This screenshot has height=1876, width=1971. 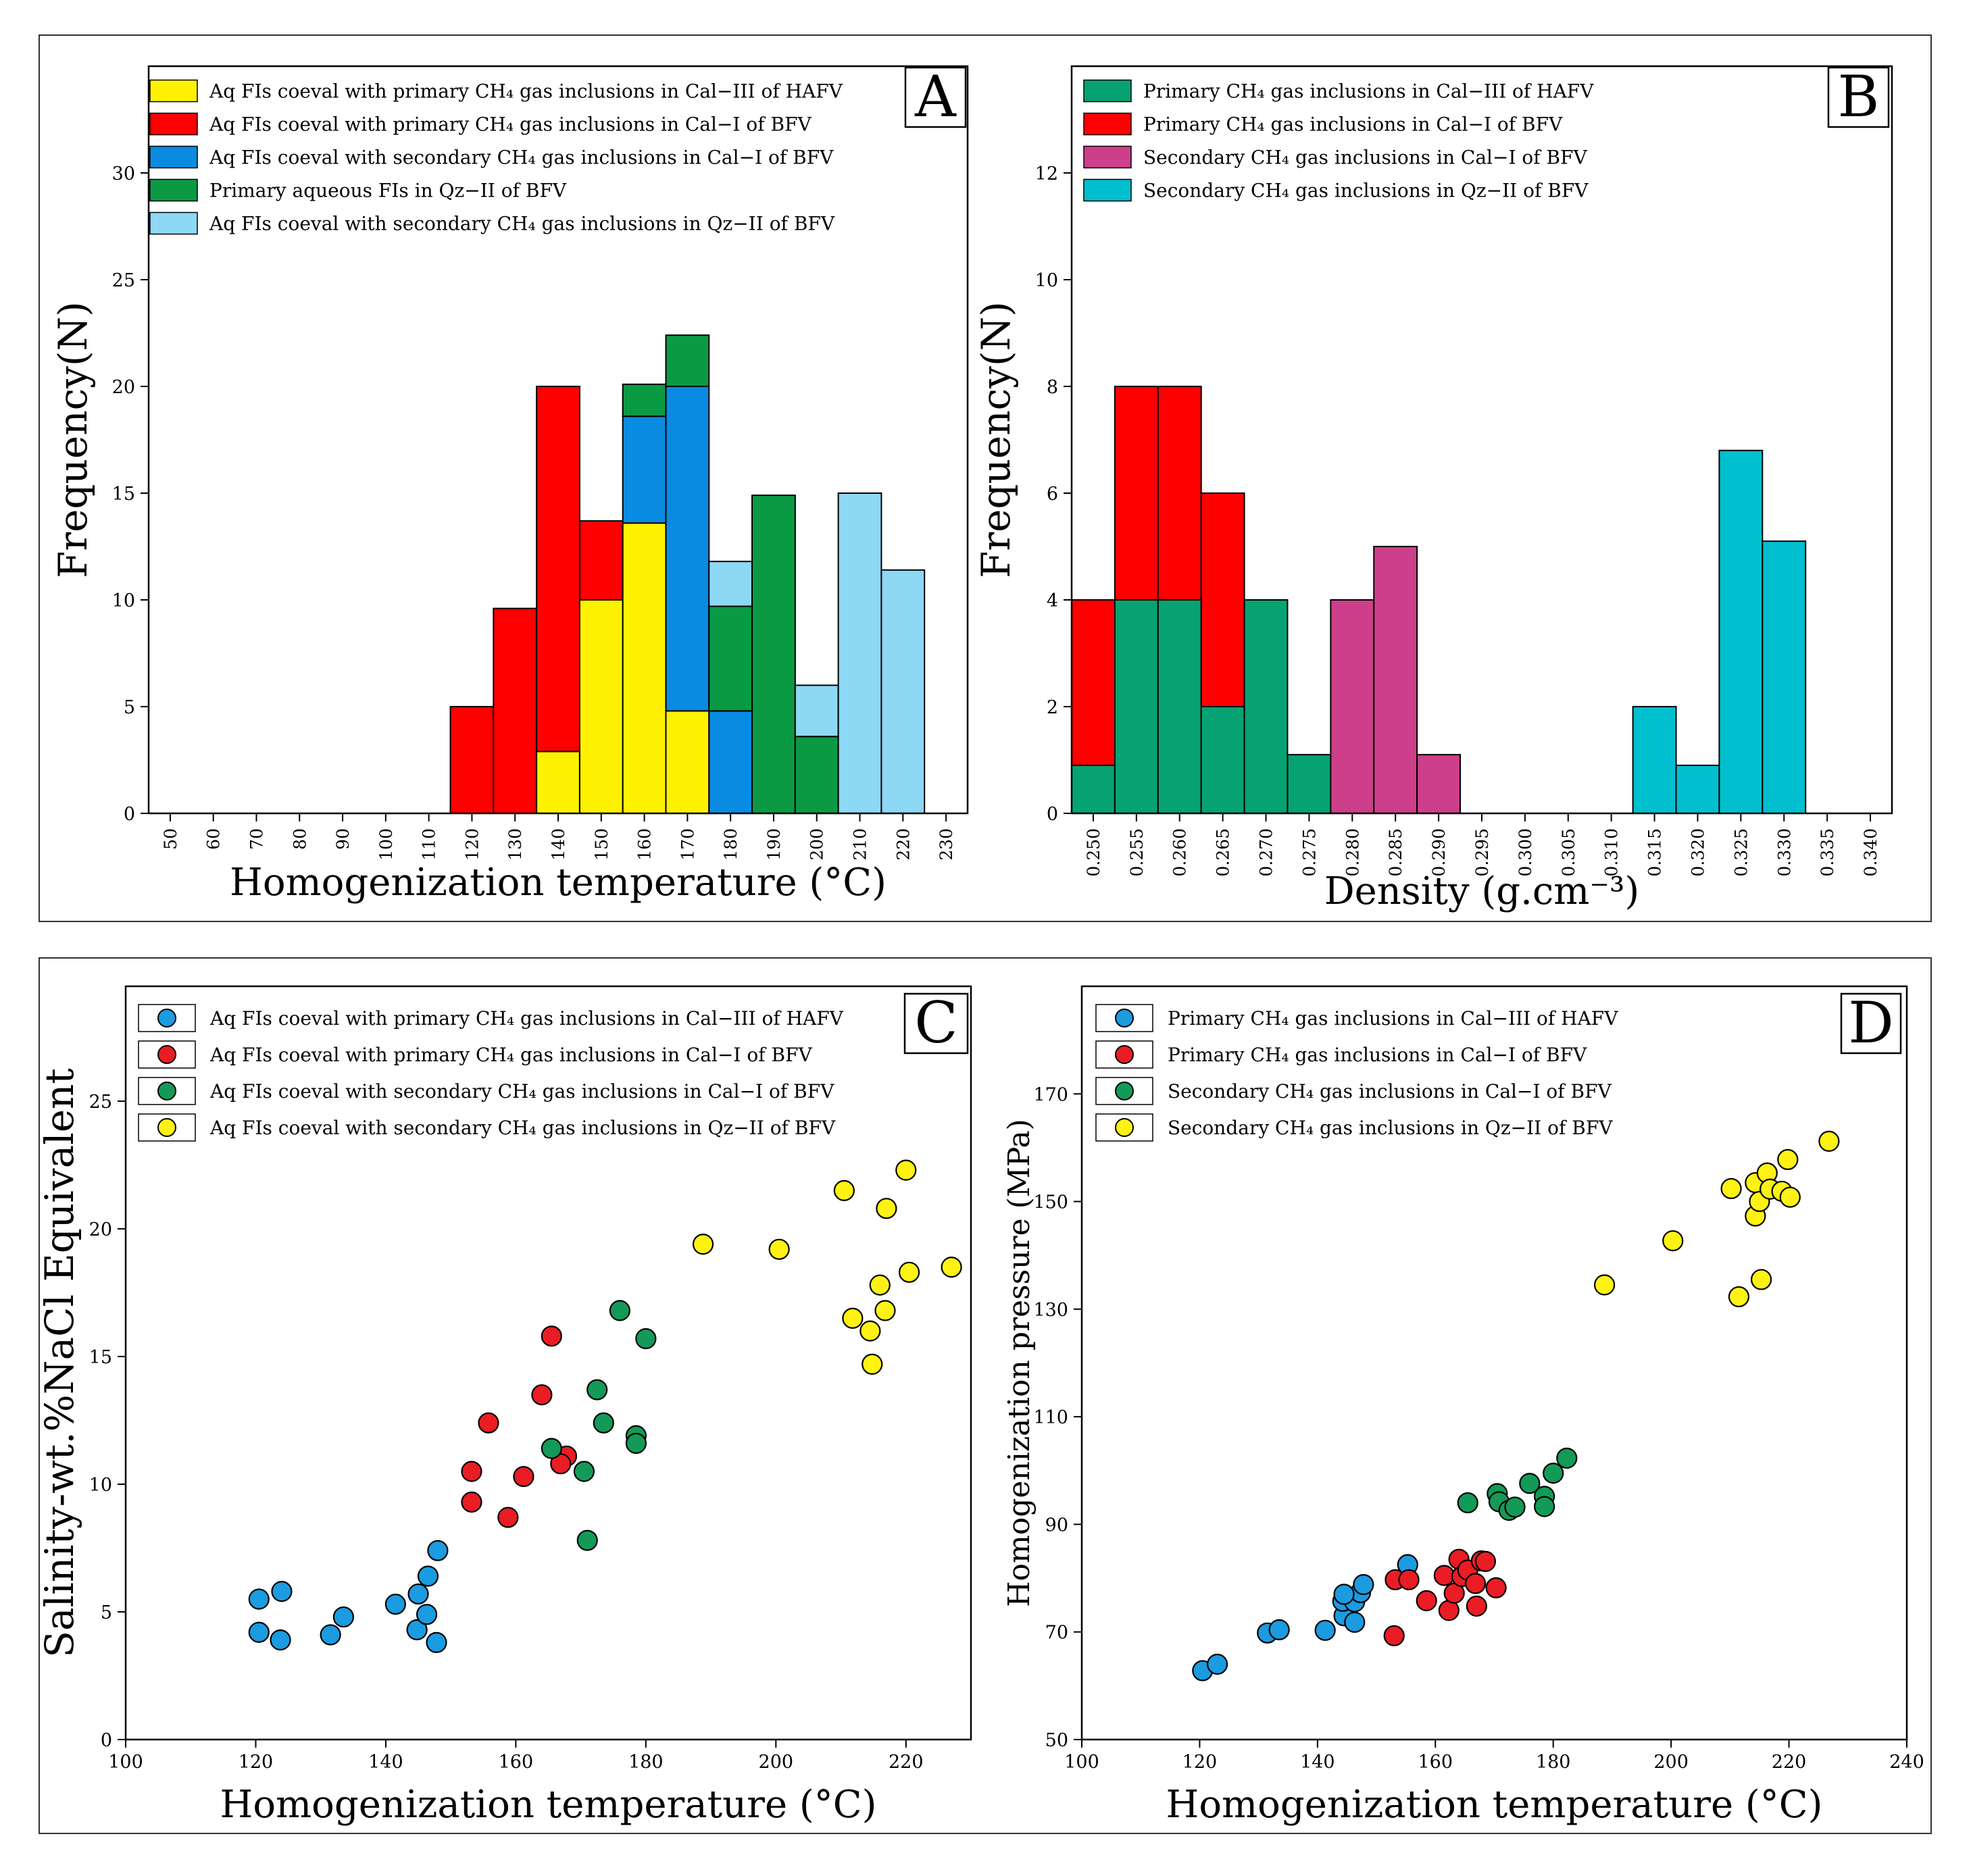 What do you see at coordinates (107, 1613) in the screenshot?
I see `y-tick-label: 5` at bounding box center [107, 1613].